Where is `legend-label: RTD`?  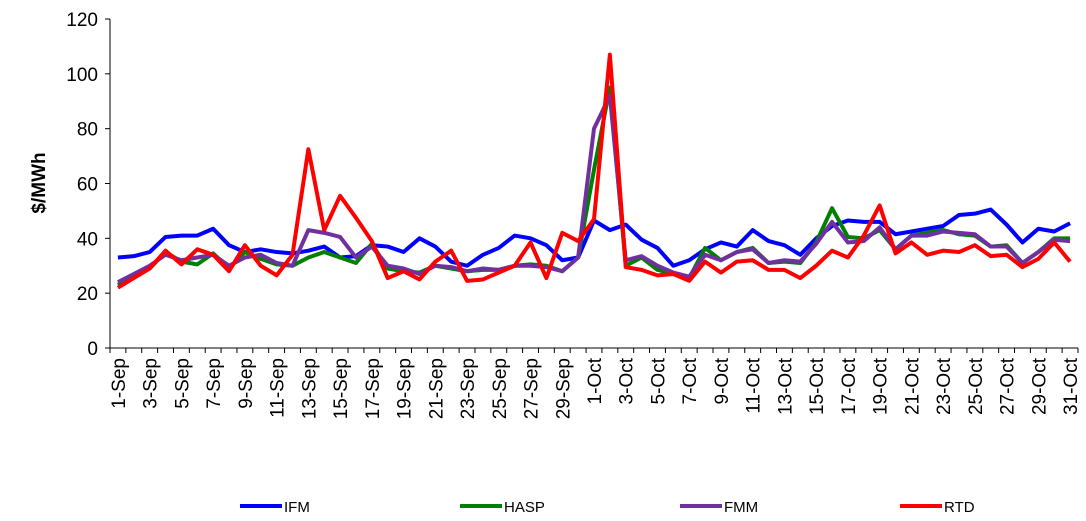
legend-label: RTD is located at coordinates (959, 507).